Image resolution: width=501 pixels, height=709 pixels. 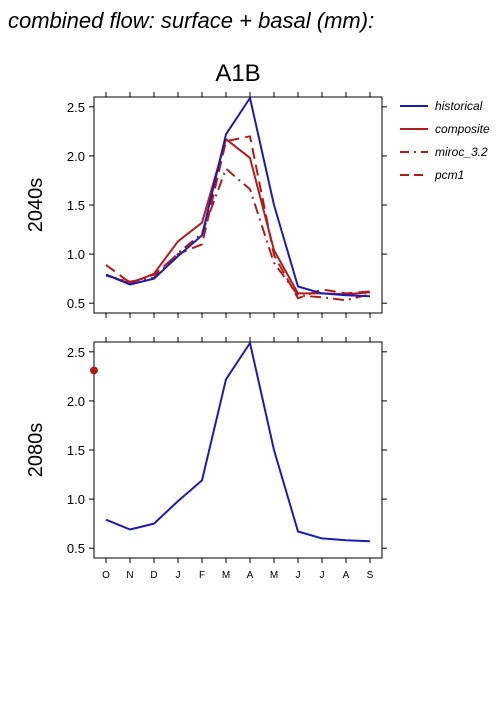 I want to click on page-title: combined flow: surface + basal (mm):, so click(x=191, y=20).